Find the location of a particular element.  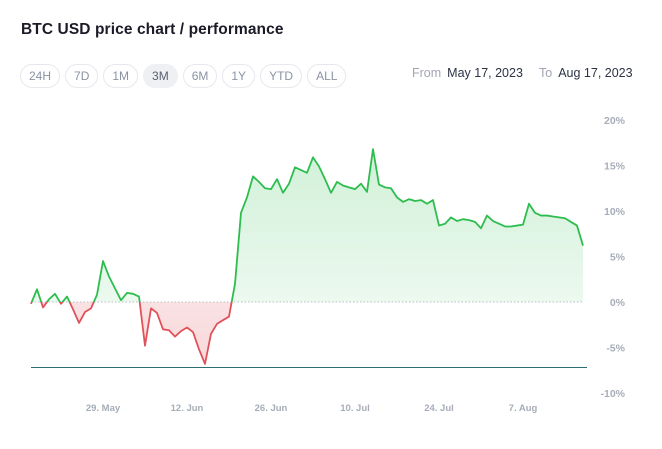

date-to: To Aug 17, 2023 is located at coordinates (586, 73).